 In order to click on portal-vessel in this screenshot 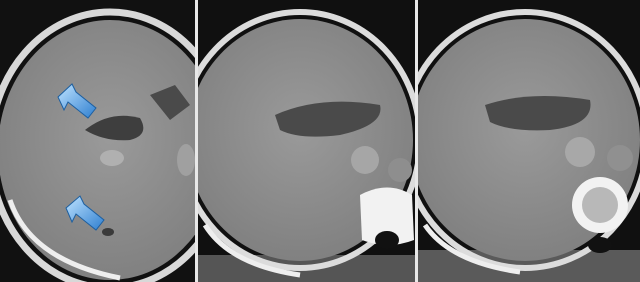, I will do `click(114, 128)`.